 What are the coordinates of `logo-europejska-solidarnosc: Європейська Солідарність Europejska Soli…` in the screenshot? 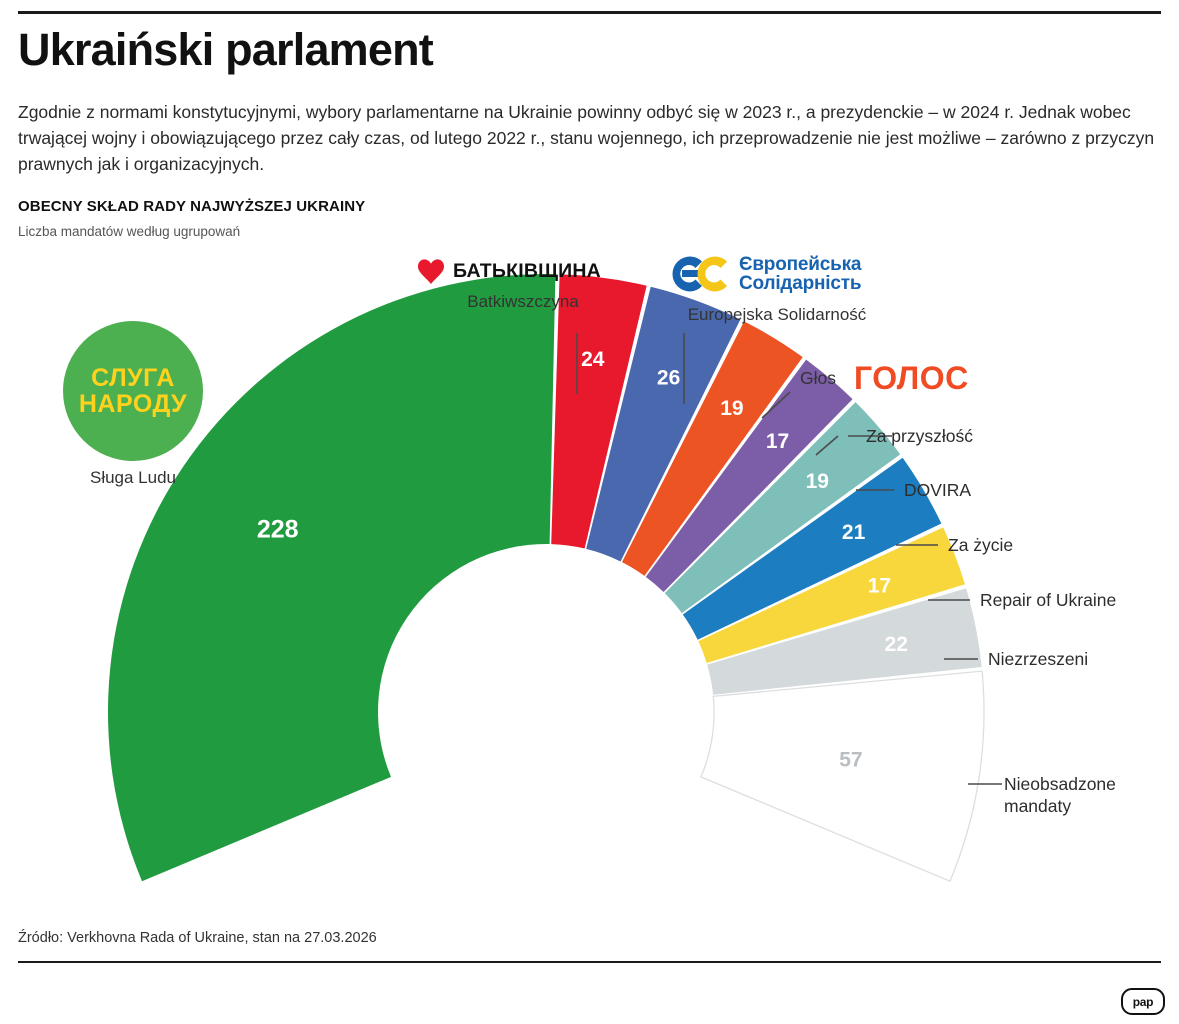 It's located at (777, 288).